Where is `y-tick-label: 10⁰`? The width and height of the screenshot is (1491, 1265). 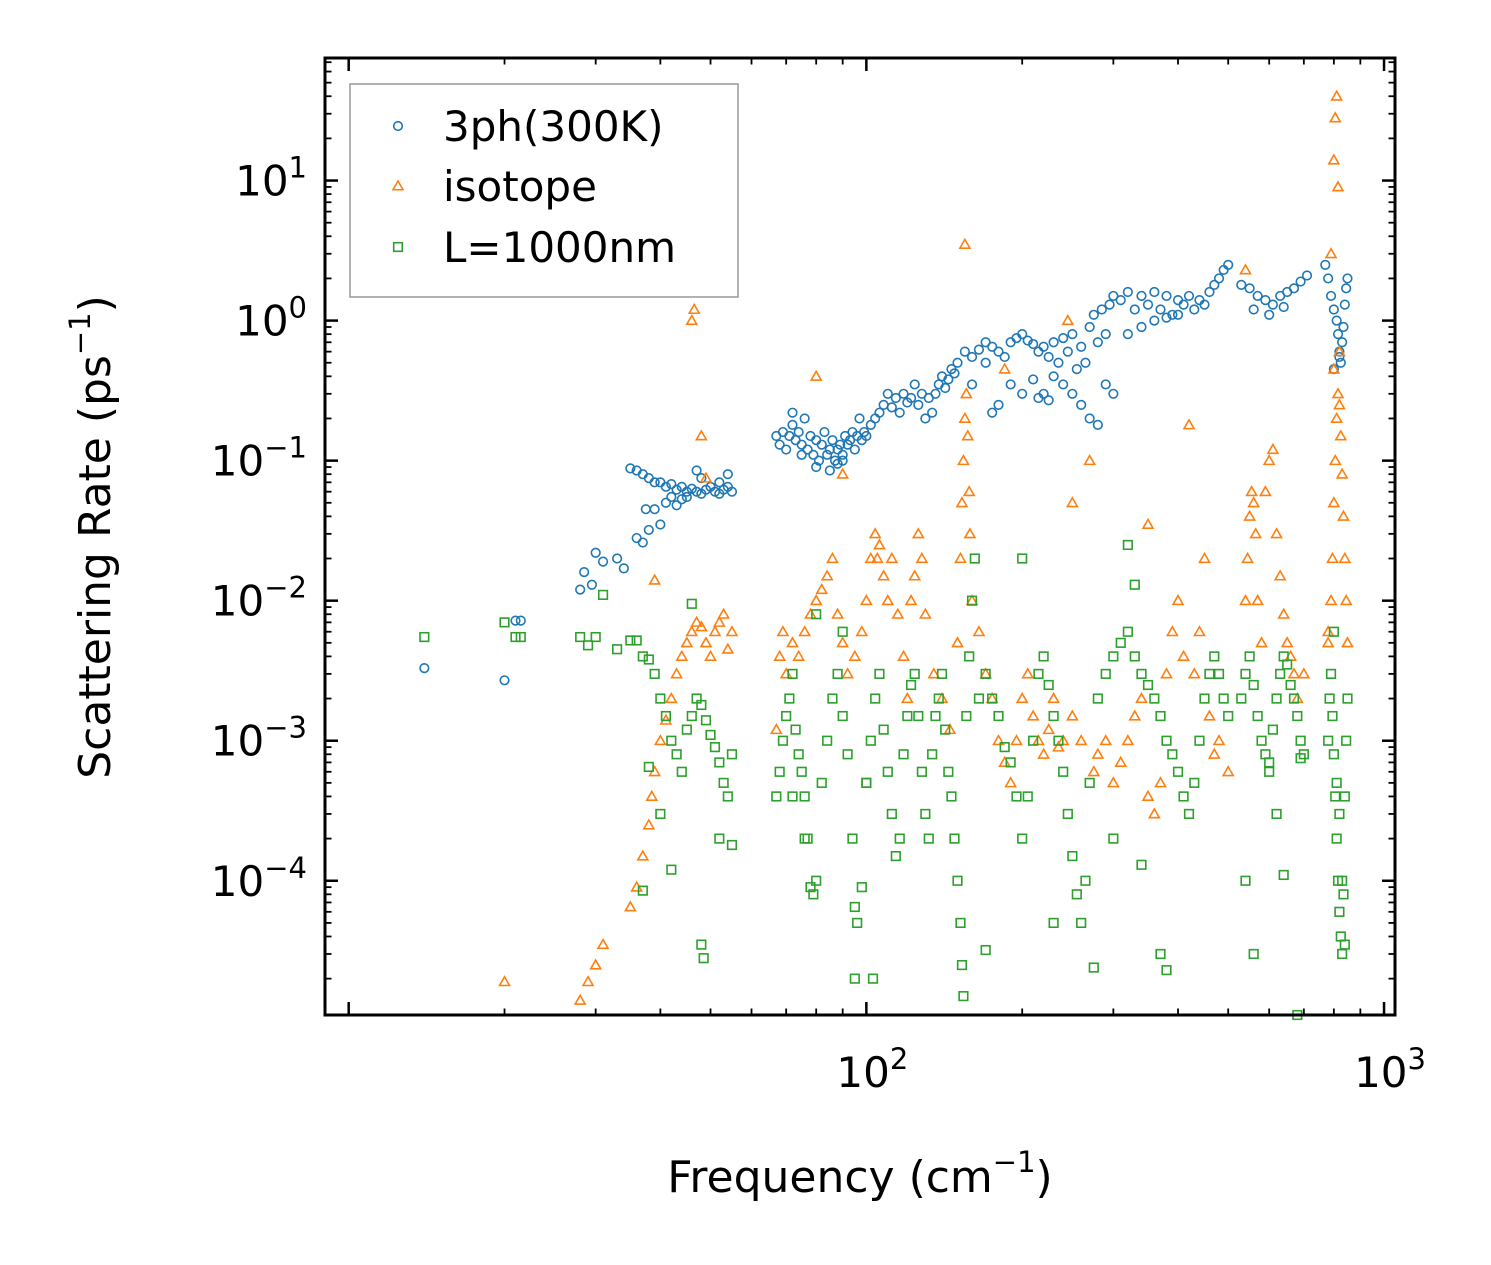
y-tick-label: 10⁰ is located at coordinates (271, 318).